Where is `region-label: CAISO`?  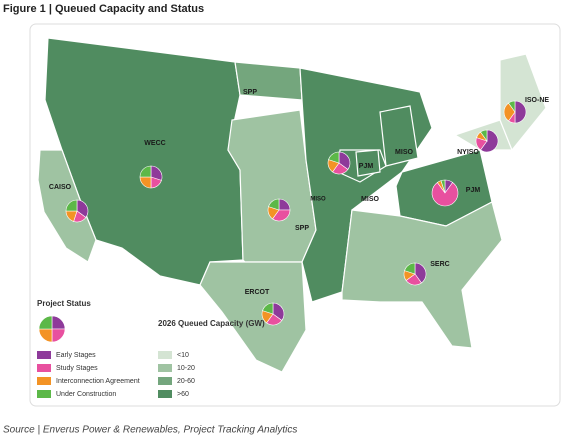 region-label: CAISO is located at coordinates (60, 187).